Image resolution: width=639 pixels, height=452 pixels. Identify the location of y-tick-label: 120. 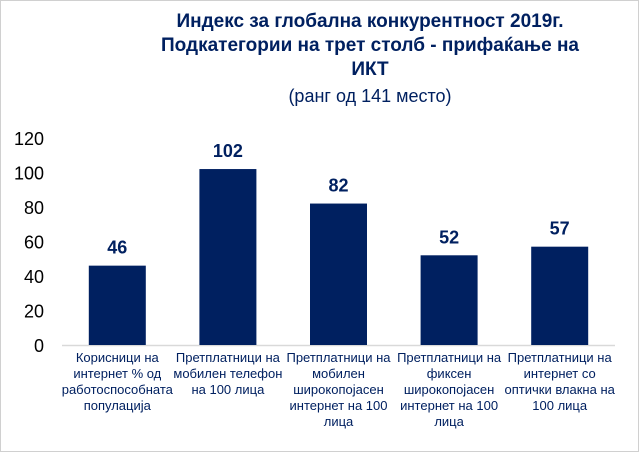
(29, 139).